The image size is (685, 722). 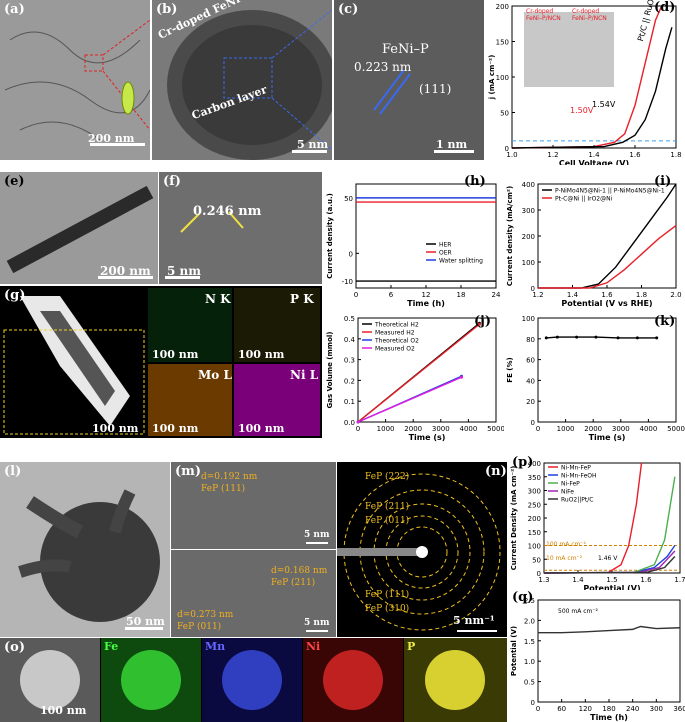 I want to click on panel-b-image, so click(x=249, y=84).